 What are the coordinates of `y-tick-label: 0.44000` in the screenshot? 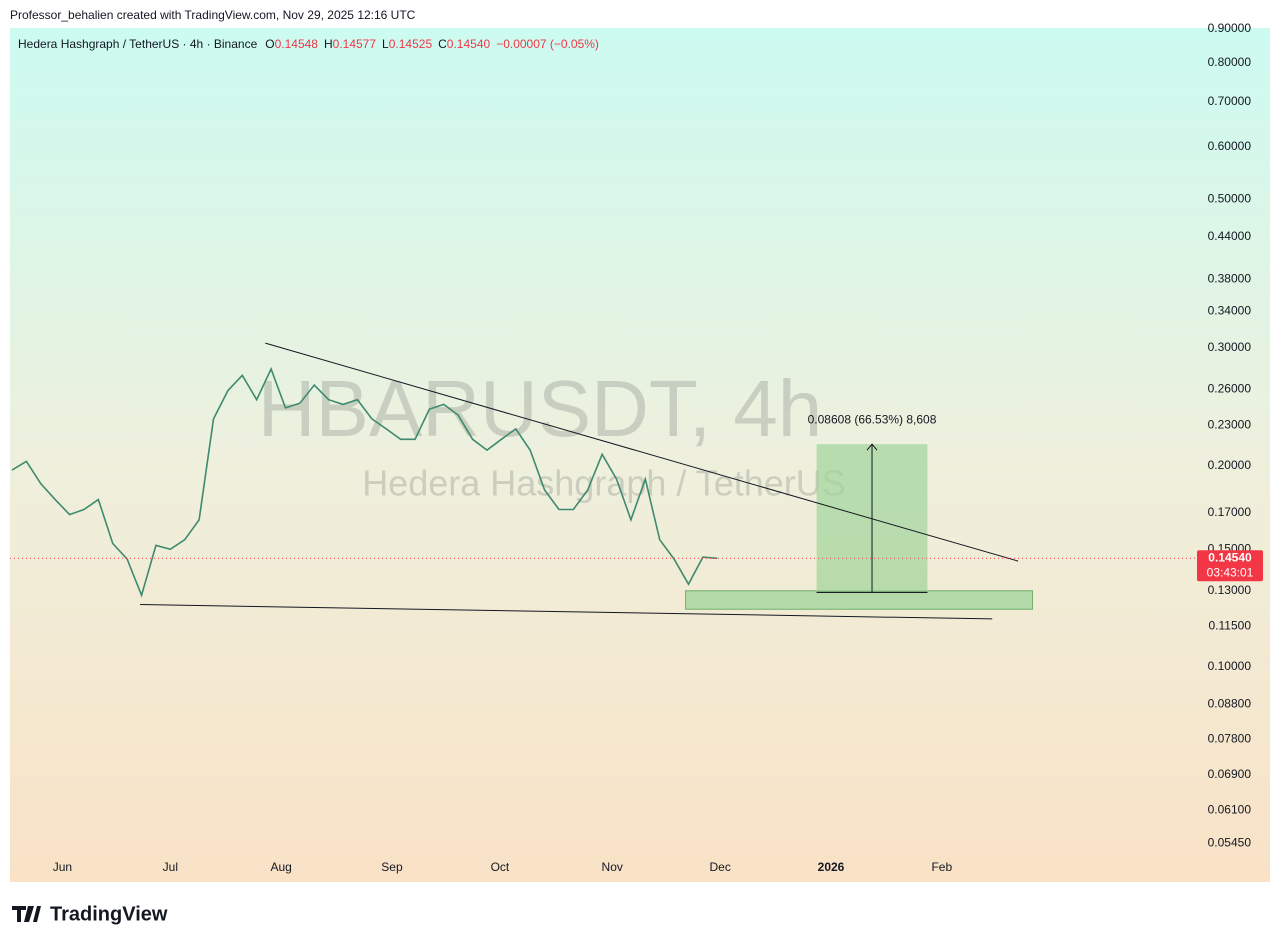 It's located at (1230, 236).